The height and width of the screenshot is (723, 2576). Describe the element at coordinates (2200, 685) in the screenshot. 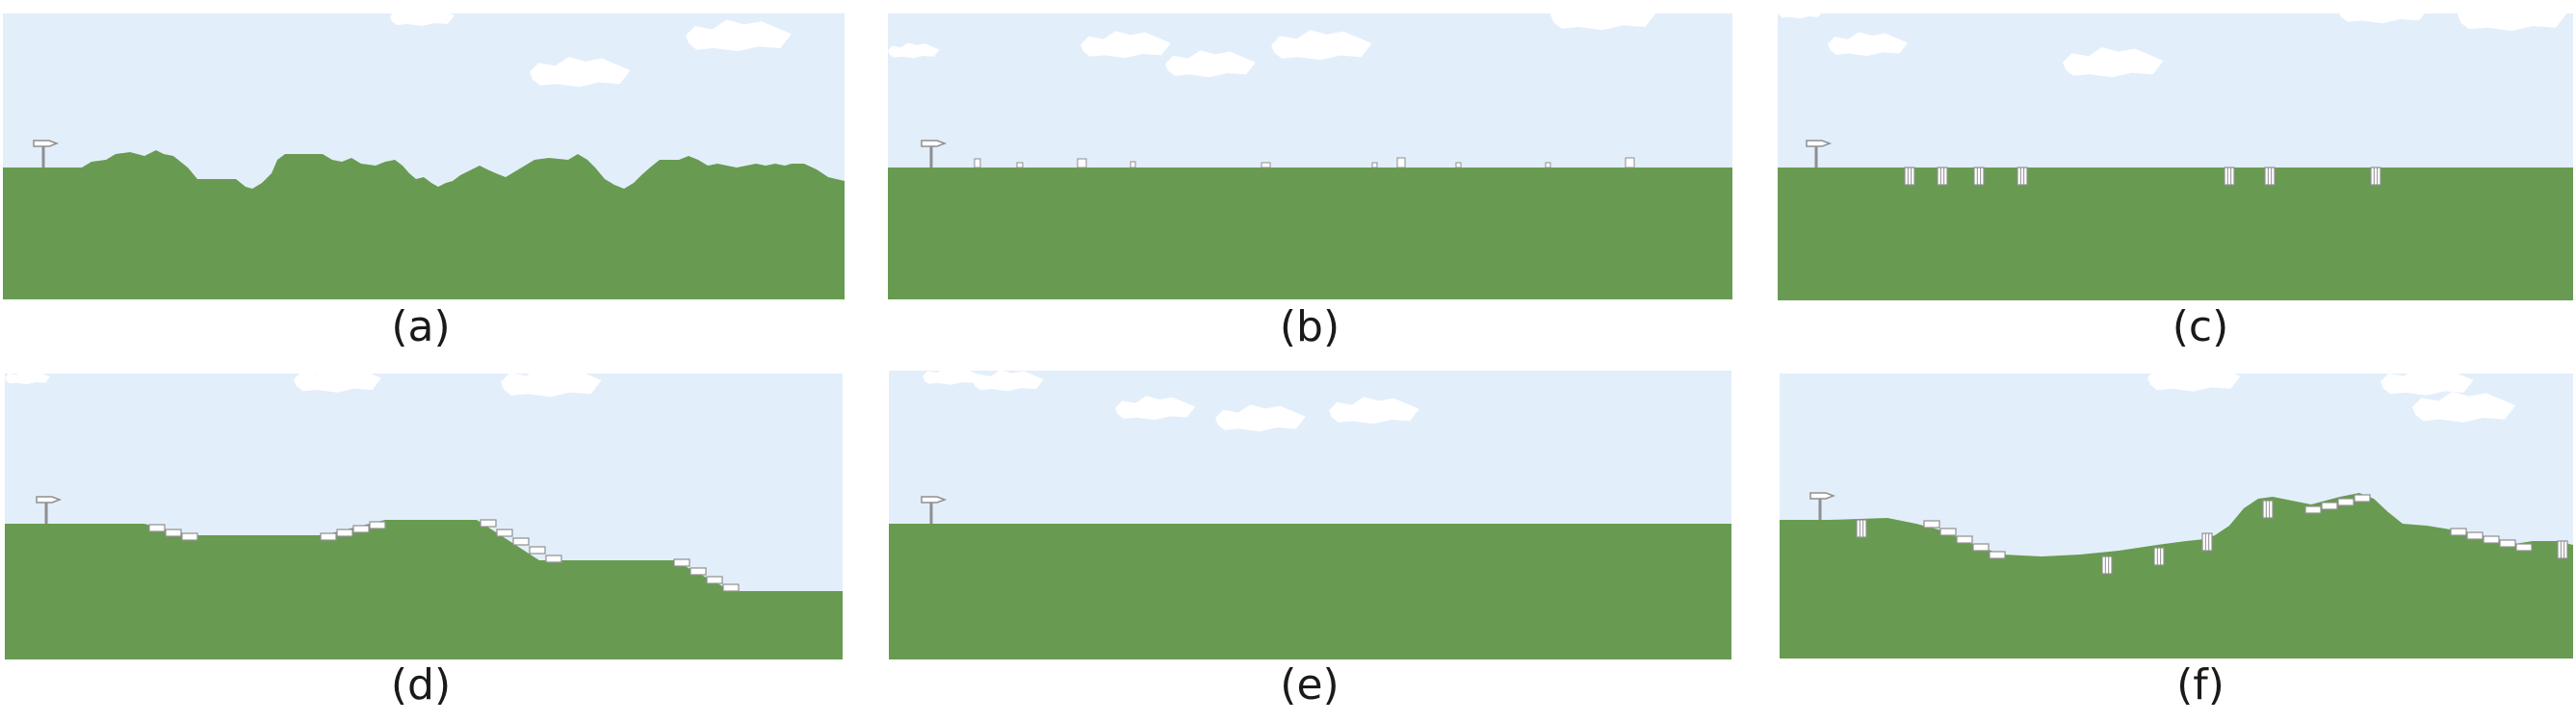

I see `caption-f: (f)` at that location.